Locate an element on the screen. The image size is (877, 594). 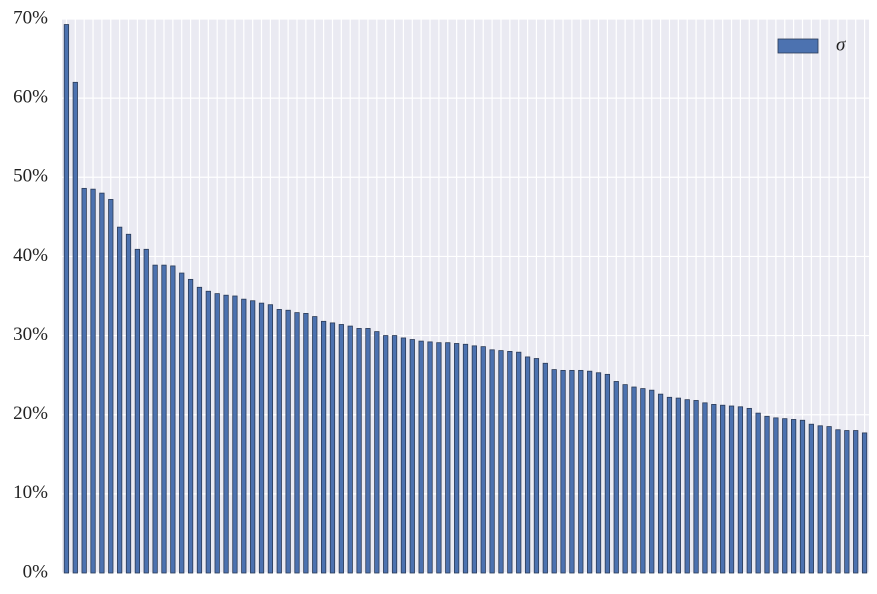
y-tick-label: 10% is located at coordinates (30, 492).